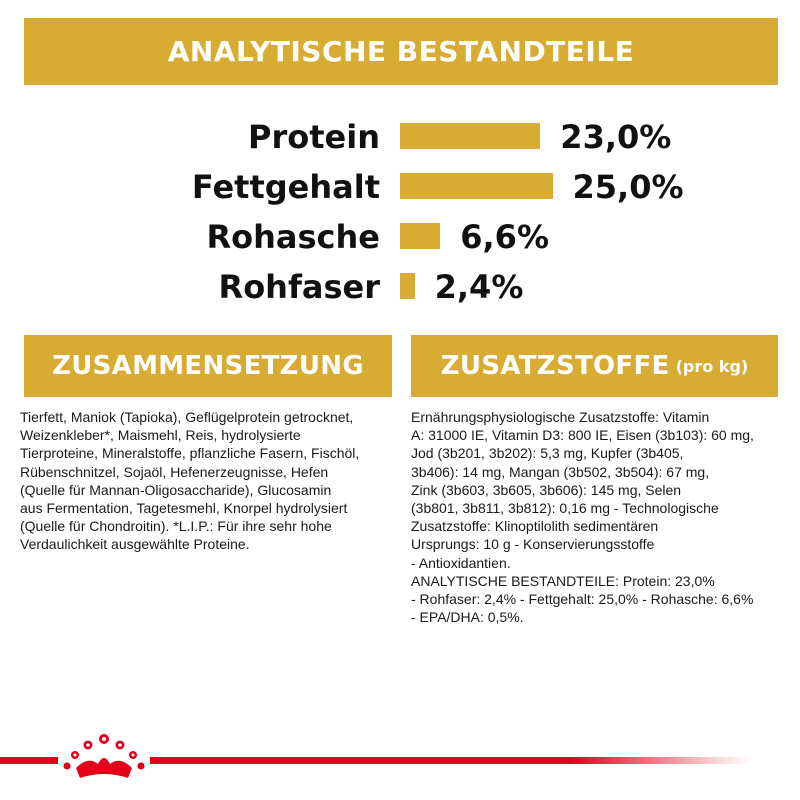  I want to click on composition-header: ZUSAMMENSETZUNG, so click(208, 366).